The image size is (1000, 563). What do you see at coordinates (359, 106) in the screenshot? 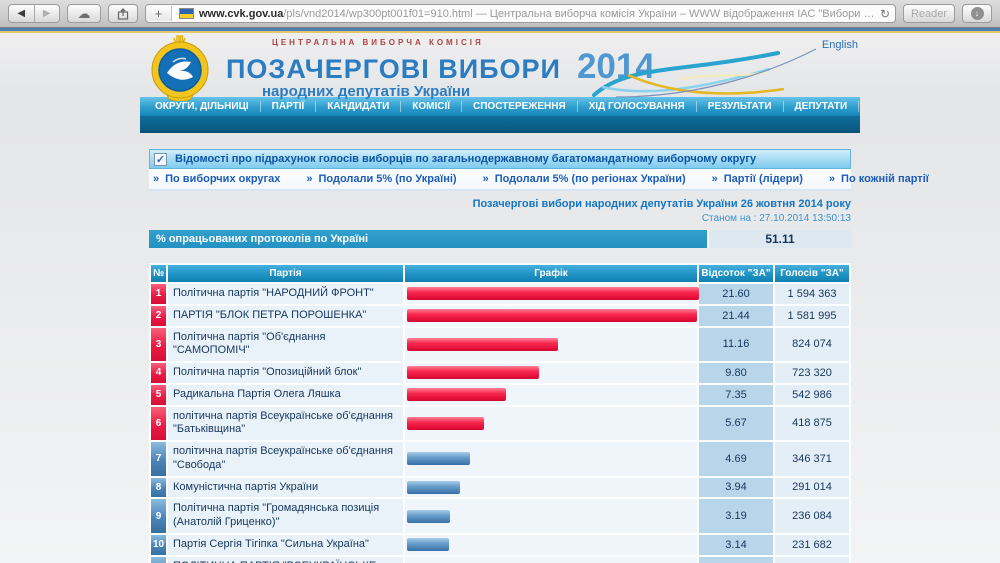
I see `nav-item: КАНДИДАТИ` at bounding box center [359, 106].